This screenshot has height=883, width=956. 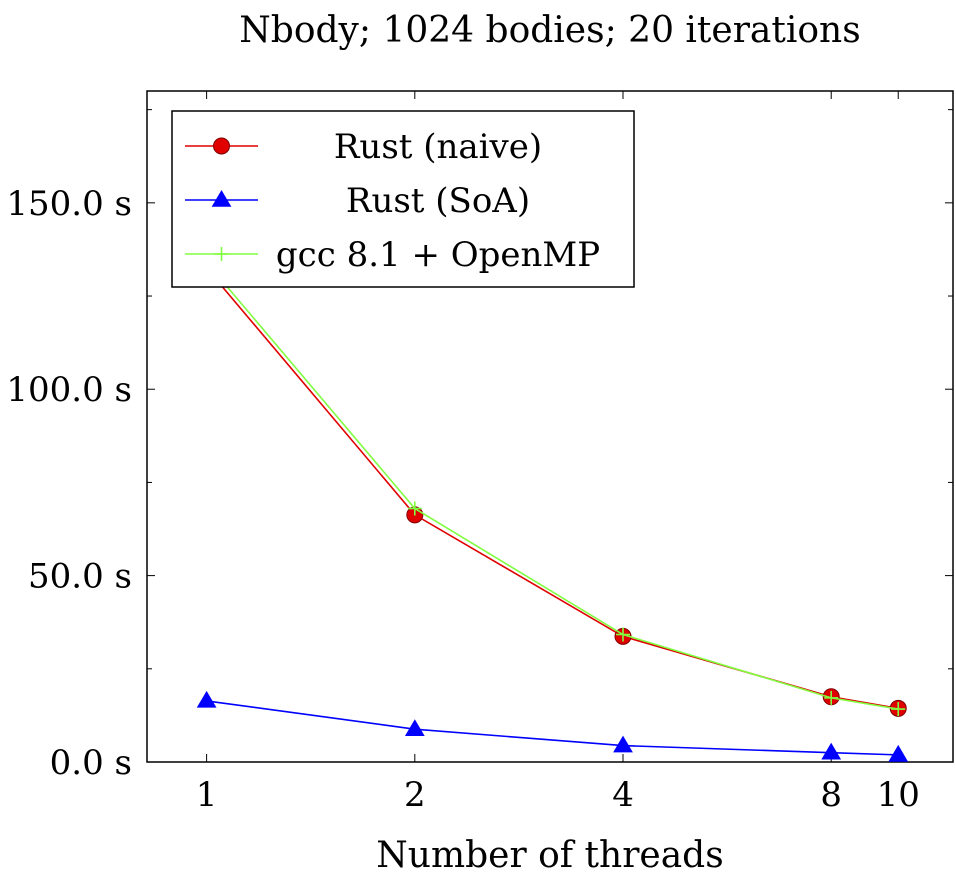 I want to click on legend-label: Rust (naive), so click(x=438, y=147).